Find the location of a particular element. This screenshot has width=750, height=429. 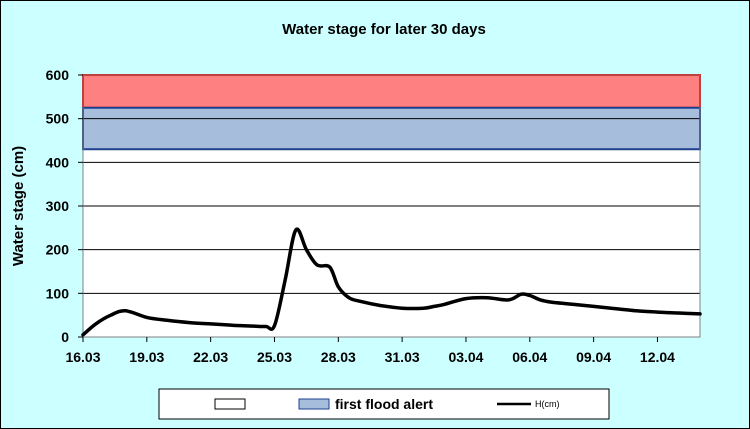

x-tick-label-4: 28.03 is located at coordinates (338, 357).